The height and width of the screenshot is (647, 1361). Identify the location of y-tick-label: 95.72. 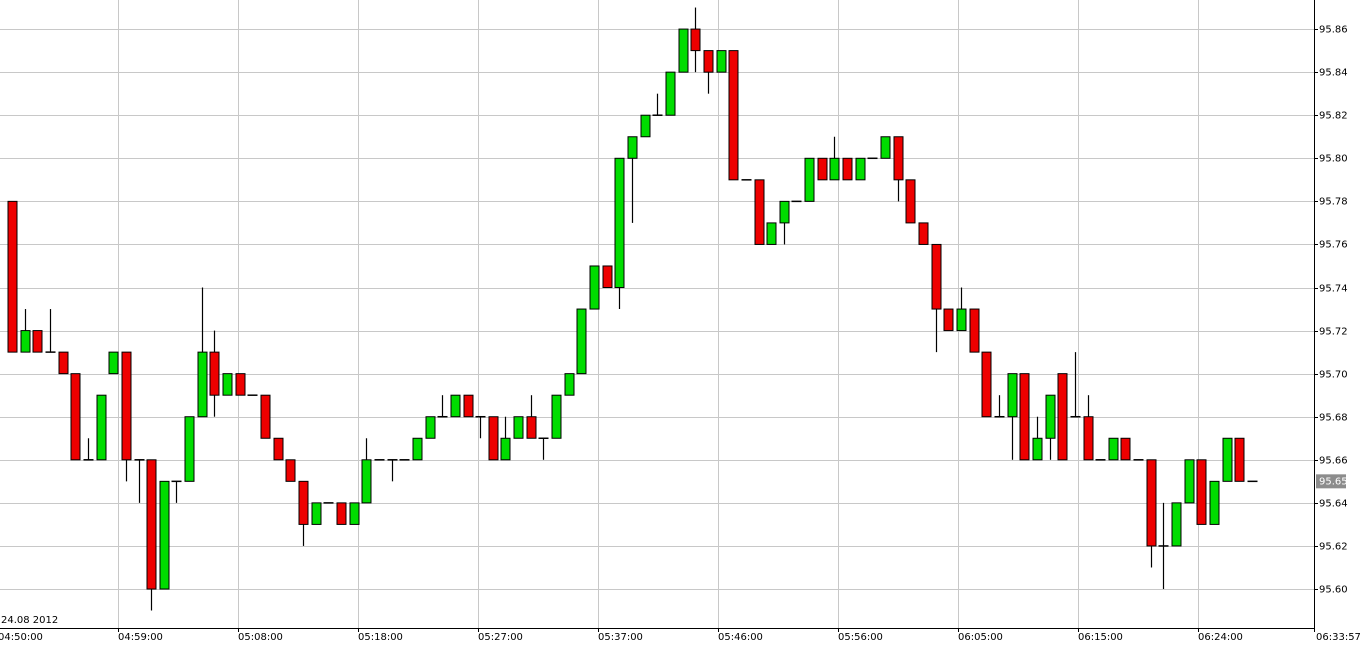
(1333, 332).